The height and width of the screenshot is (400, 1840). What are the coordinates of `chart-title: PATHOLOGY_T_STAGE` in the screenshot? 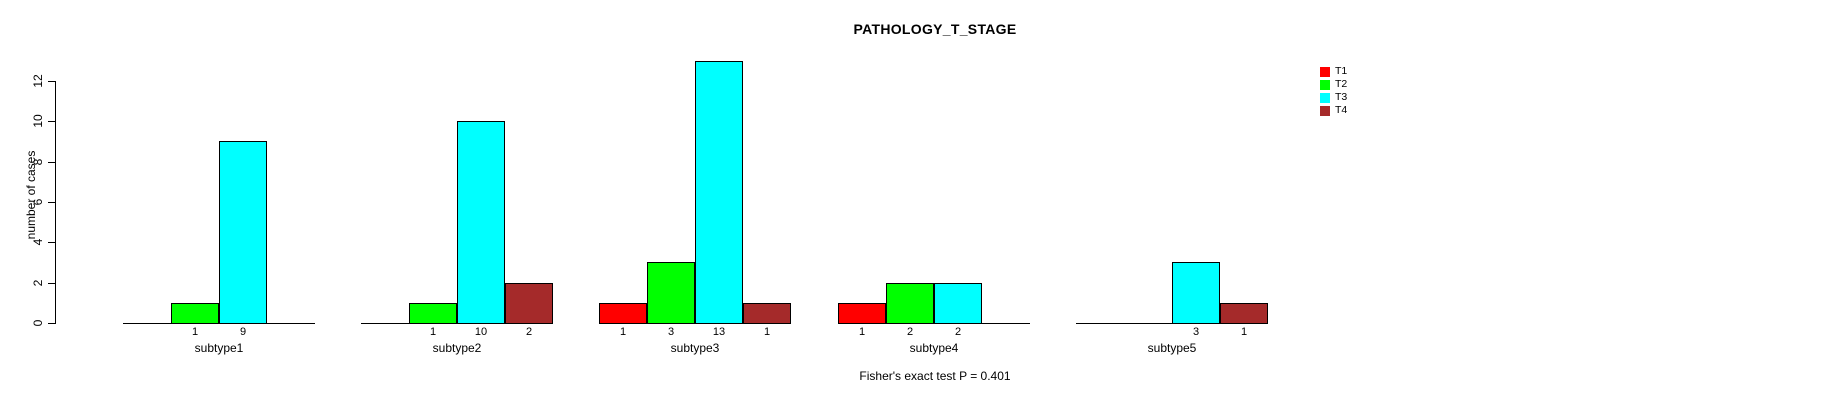 It's located at (935, 29).